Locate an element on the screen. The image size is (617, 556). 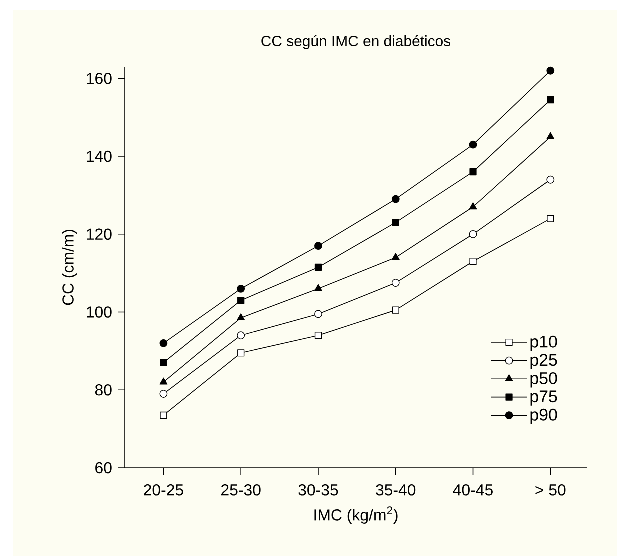
legend-label: p25 is located at coordinates (544, 362).